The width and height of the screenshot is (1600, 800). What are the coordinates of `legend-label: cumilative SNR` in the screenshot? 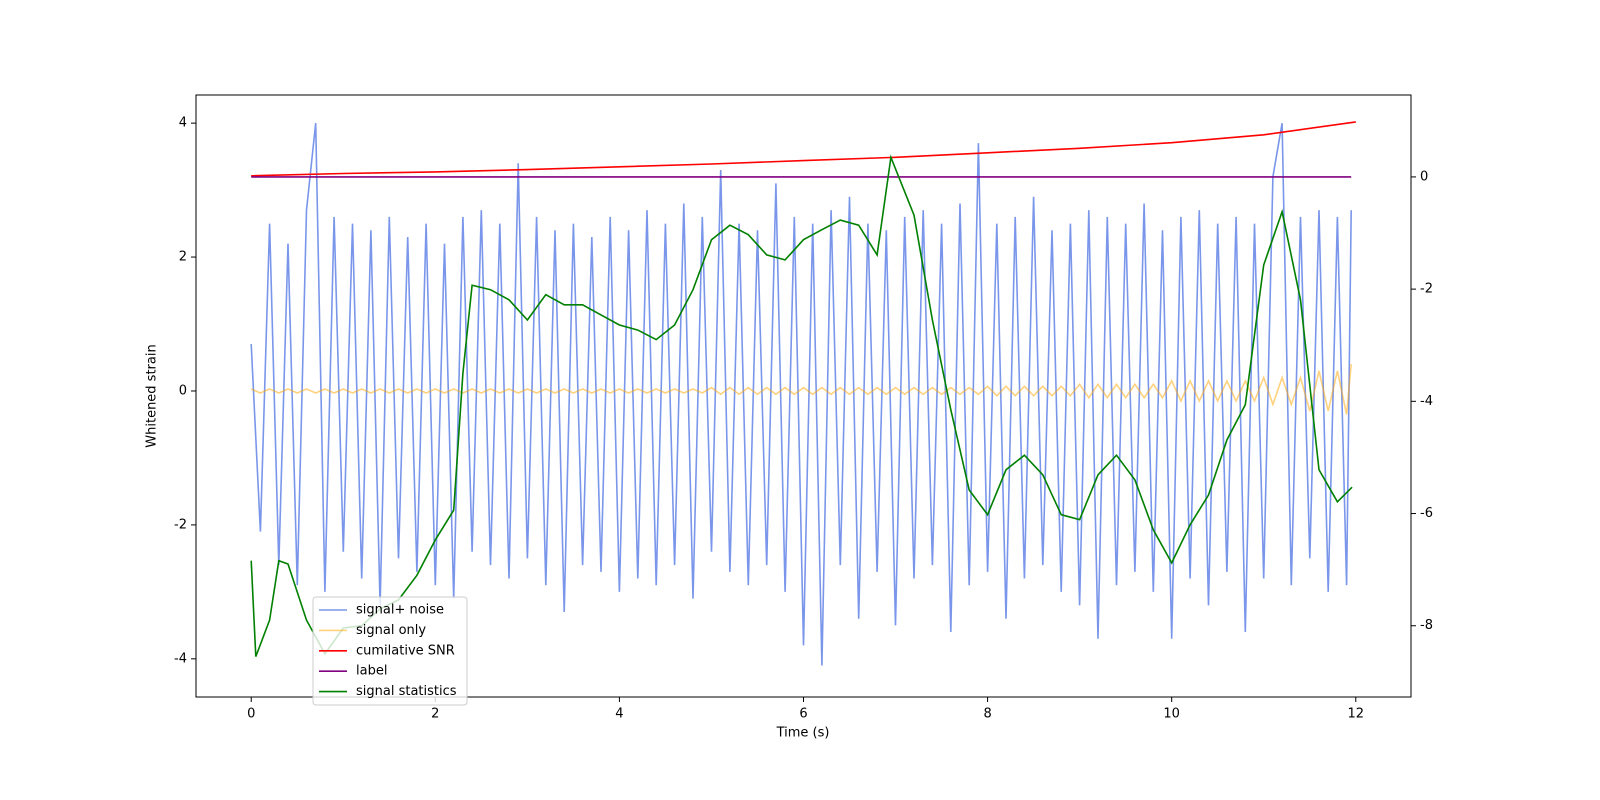 It's located at (405, 650).